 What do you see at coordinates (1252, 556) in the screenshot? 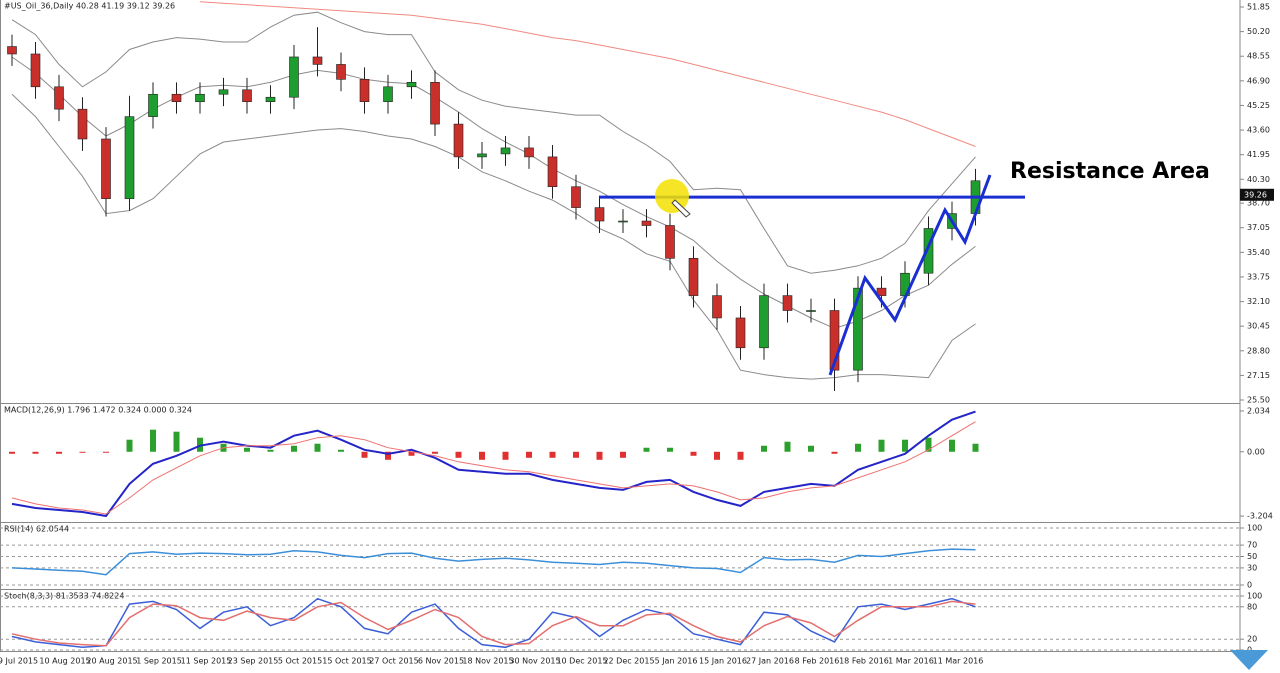
I see `y-tick-label: 50` at bounding box center [1252, 556].